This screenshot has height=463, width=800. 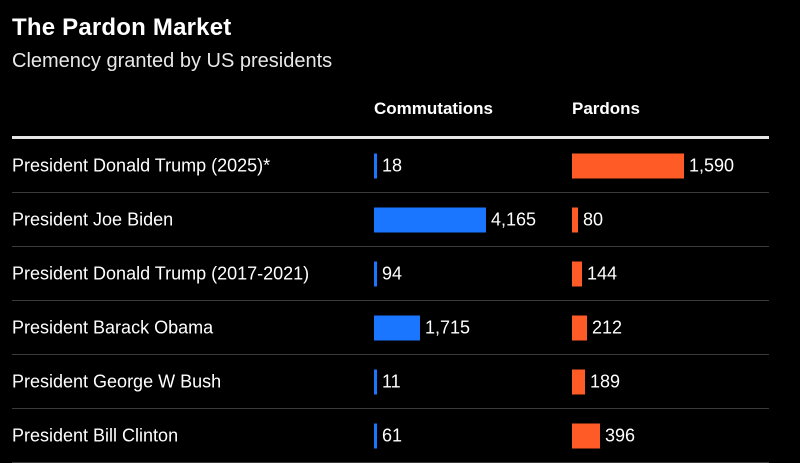 I want to click on chart-title: The Pardon Market, so click(x=122, y=27).